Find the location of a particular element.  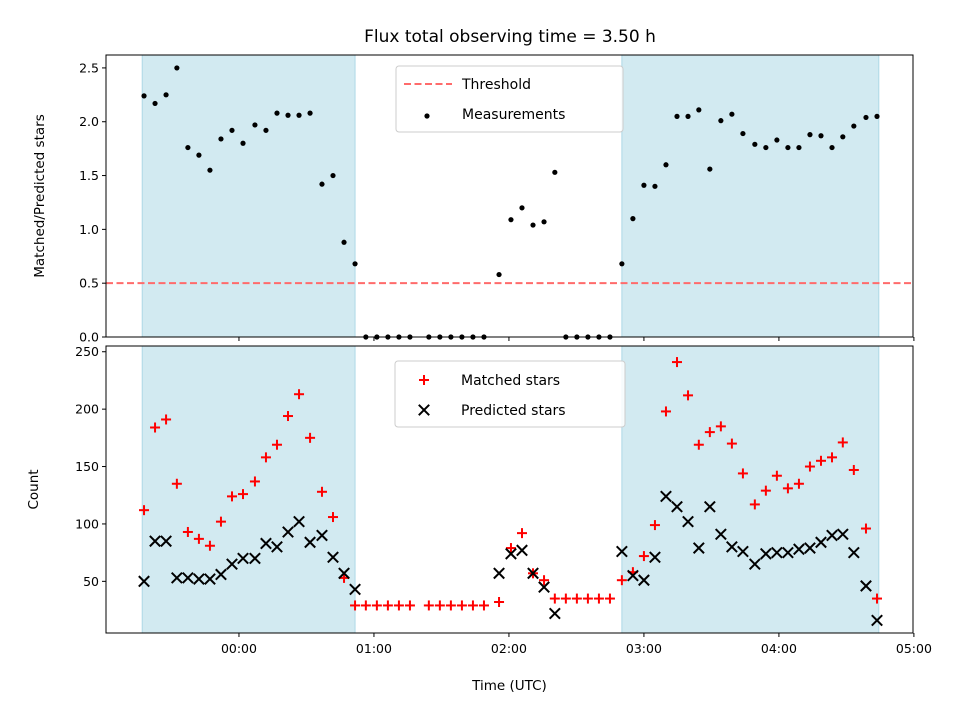

legend-predicted-swatch is located at coordinates (424, 410).